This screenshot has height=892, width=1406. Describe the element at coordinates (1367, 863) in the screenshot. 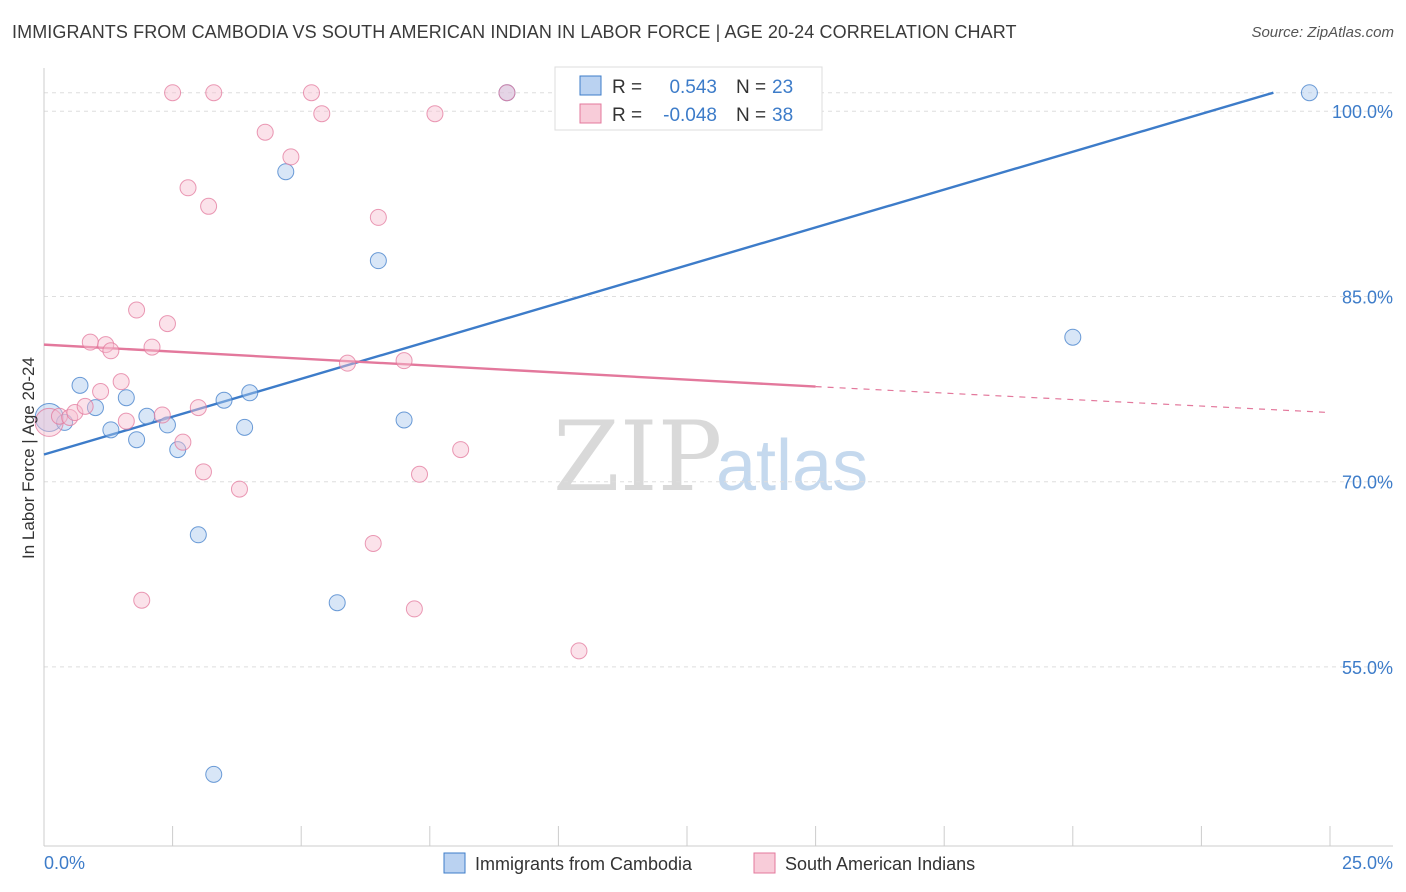

I see `x-tick-label-max: 25.0%` at that location.